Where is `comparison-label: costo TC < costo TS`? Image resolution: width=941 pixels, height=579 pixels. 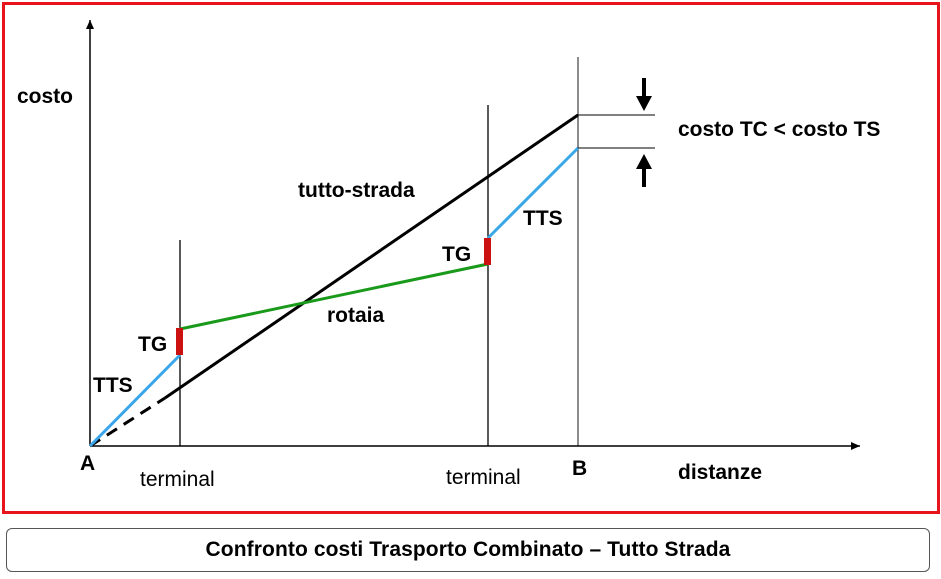 comparison-label: costo TC < costo TS is located at coordinates (779, 129).